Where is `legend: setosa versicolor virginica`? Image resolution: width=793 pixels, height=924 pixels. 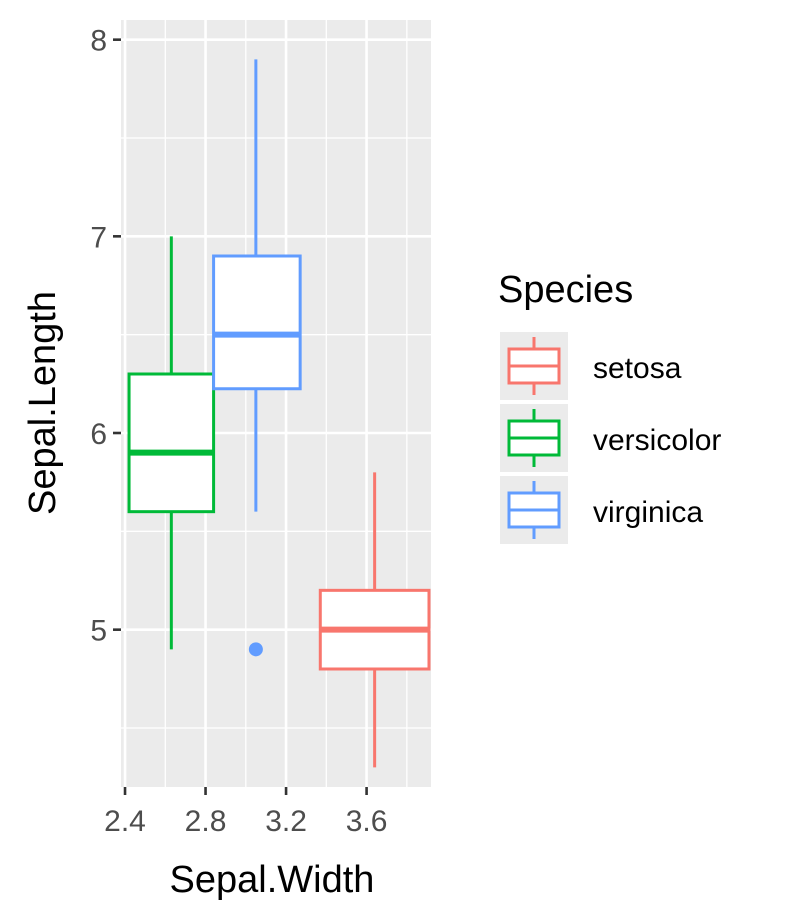
legend: setosa versicolor virginica is located at coordinates (610, 438).